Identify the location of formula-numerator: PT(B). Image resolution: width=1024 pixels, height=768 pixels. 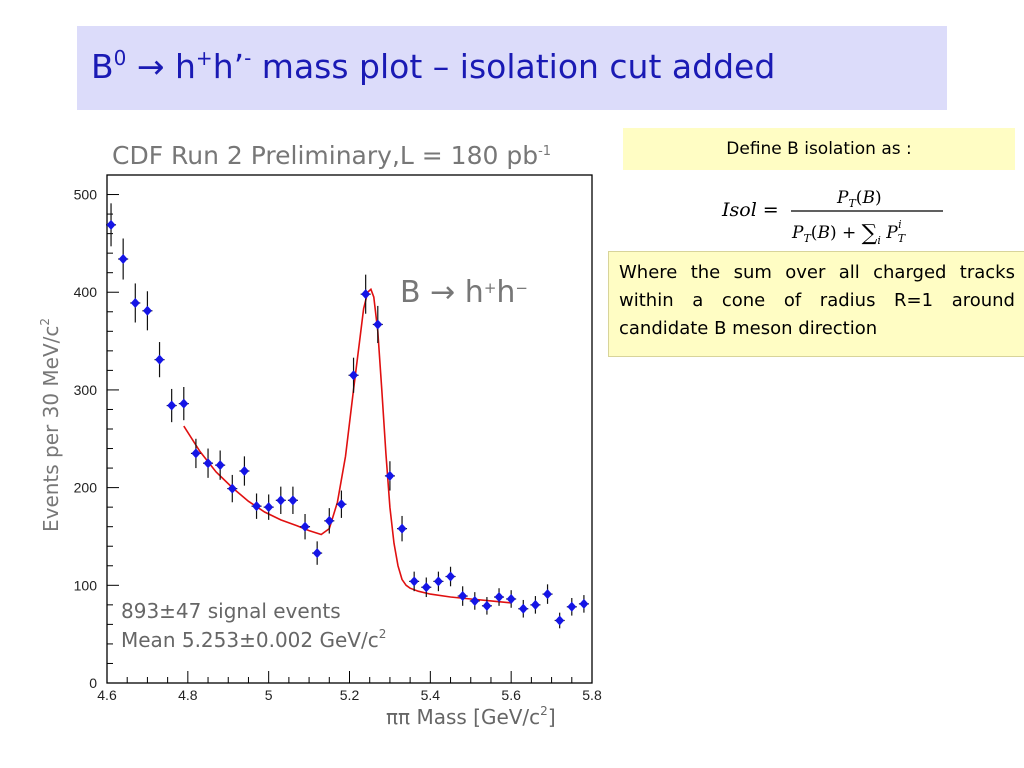
(859, 199).